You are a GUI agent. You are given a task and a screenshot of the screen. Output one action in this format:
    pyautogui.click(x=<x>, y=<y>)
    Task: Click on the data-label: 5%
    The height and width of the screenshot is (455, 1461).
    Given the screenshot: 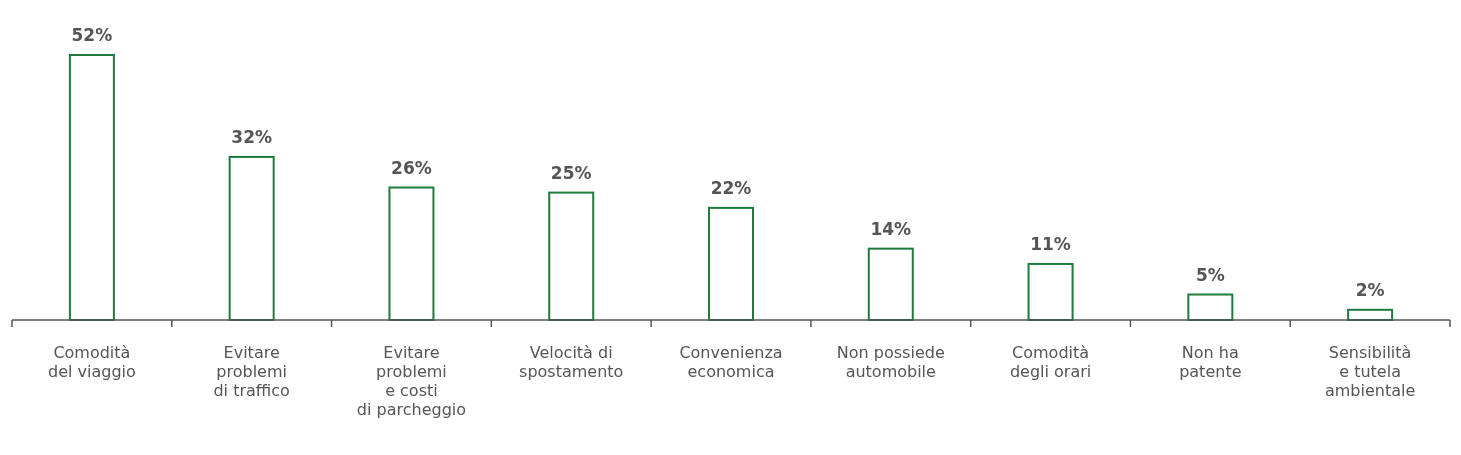 What is the action you would take?
    pyautogui.click(x=1210, y=274)
    